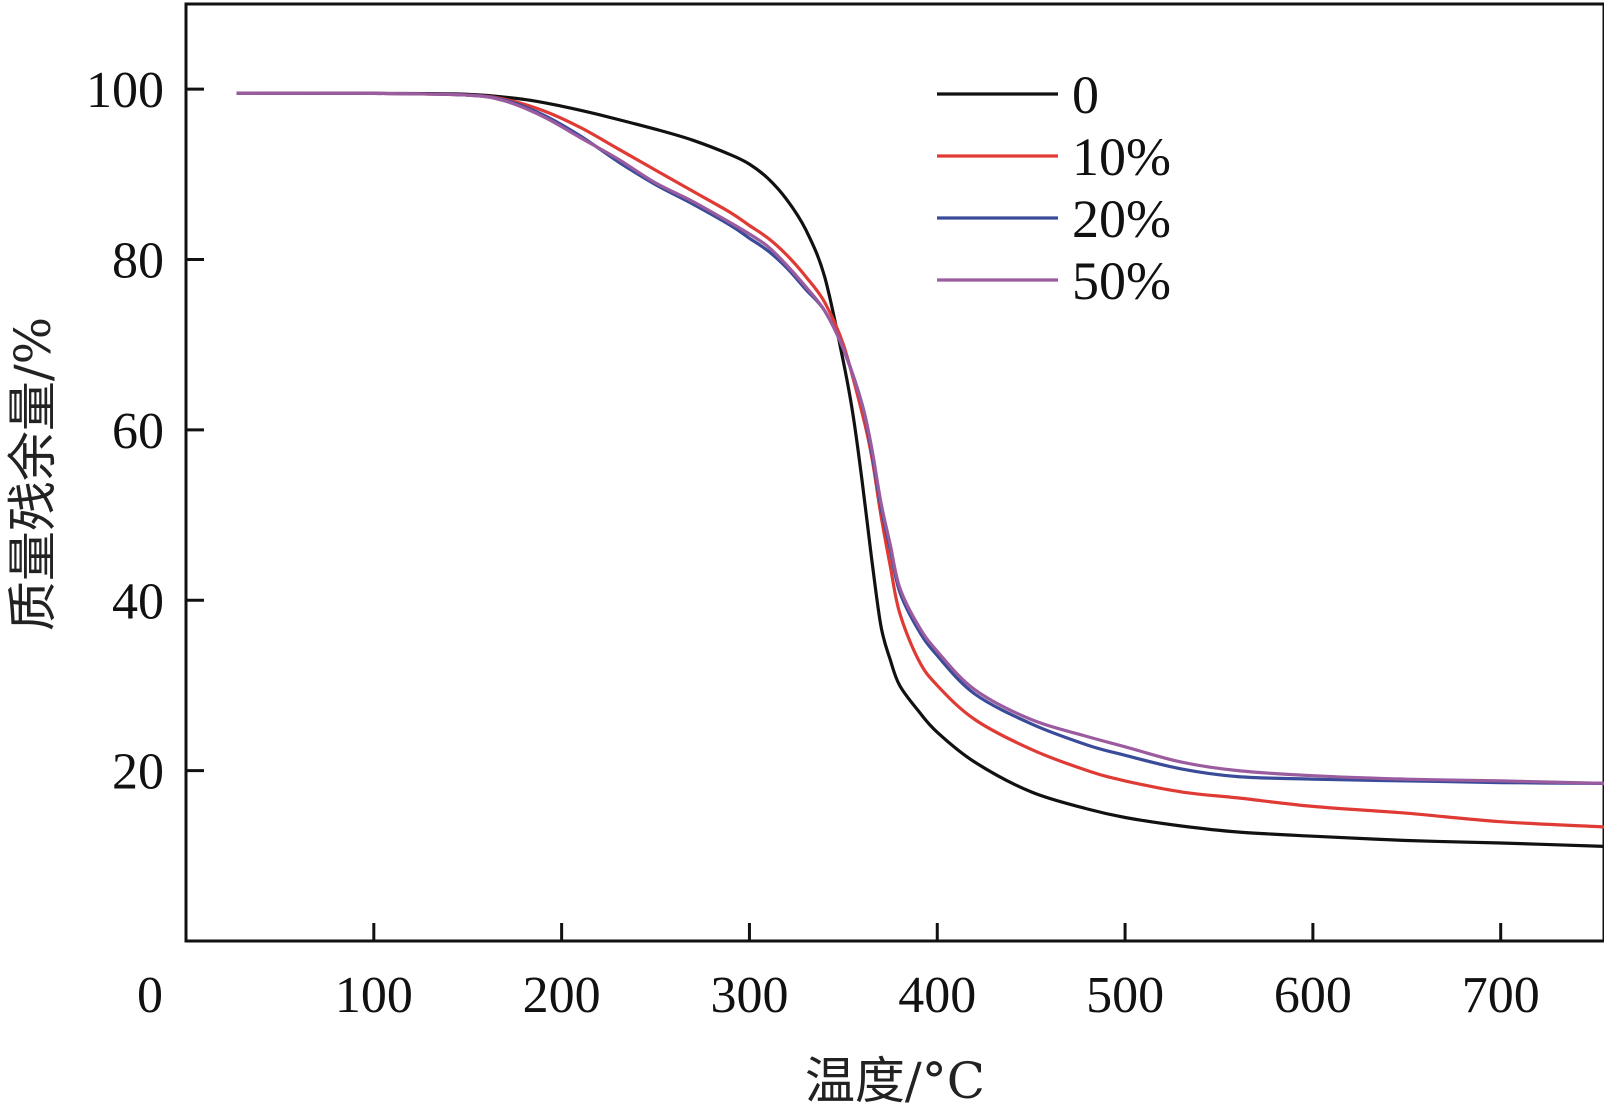 This screenshot has width=1604, height=1117. Describe the element at coordinates (125, 90) in the screenshot. I see `y-tick-label: 100` at that location.